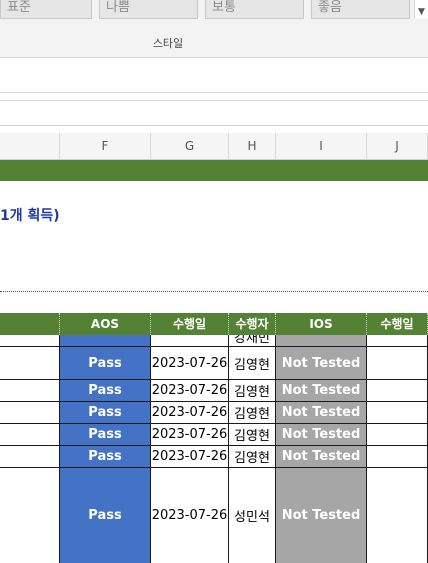 The width and height of the screenshot is (428, 563). Describe the element at coordinates (254, 9) in the screenshot. I see `style-neutral: 보통` at that location.